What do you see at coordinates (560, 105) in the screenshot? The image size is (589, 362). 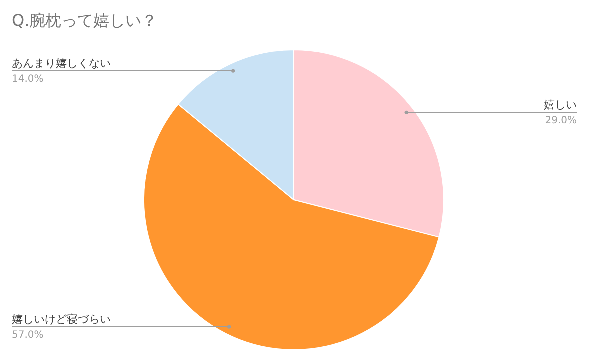 I see `slice-label: 嬉しい` at bounding box center [560, 105].